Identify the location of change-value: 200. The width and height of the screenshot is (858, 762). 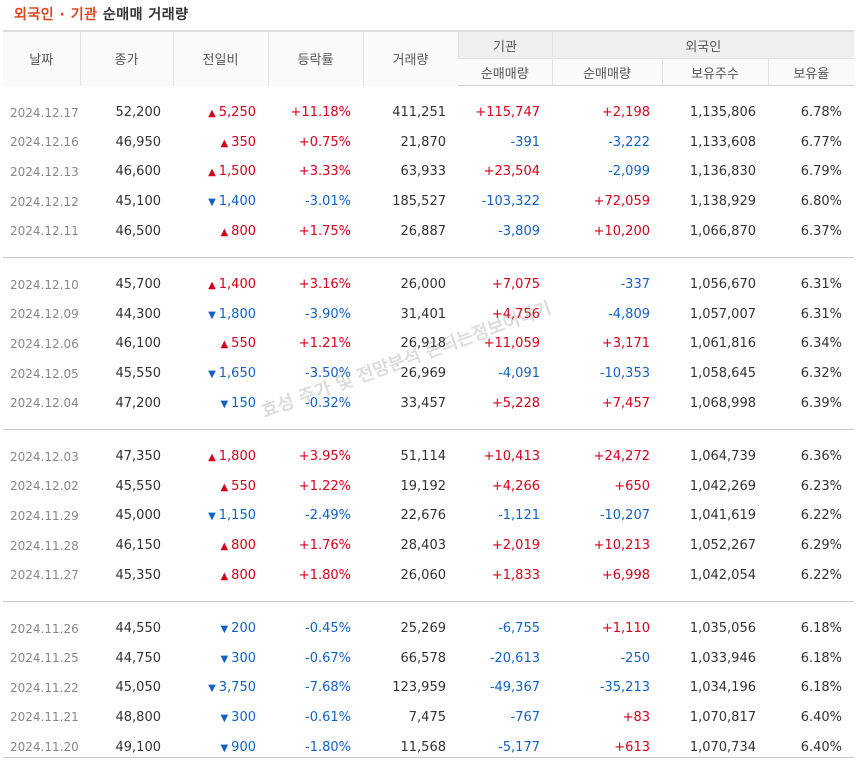
(243, 629).